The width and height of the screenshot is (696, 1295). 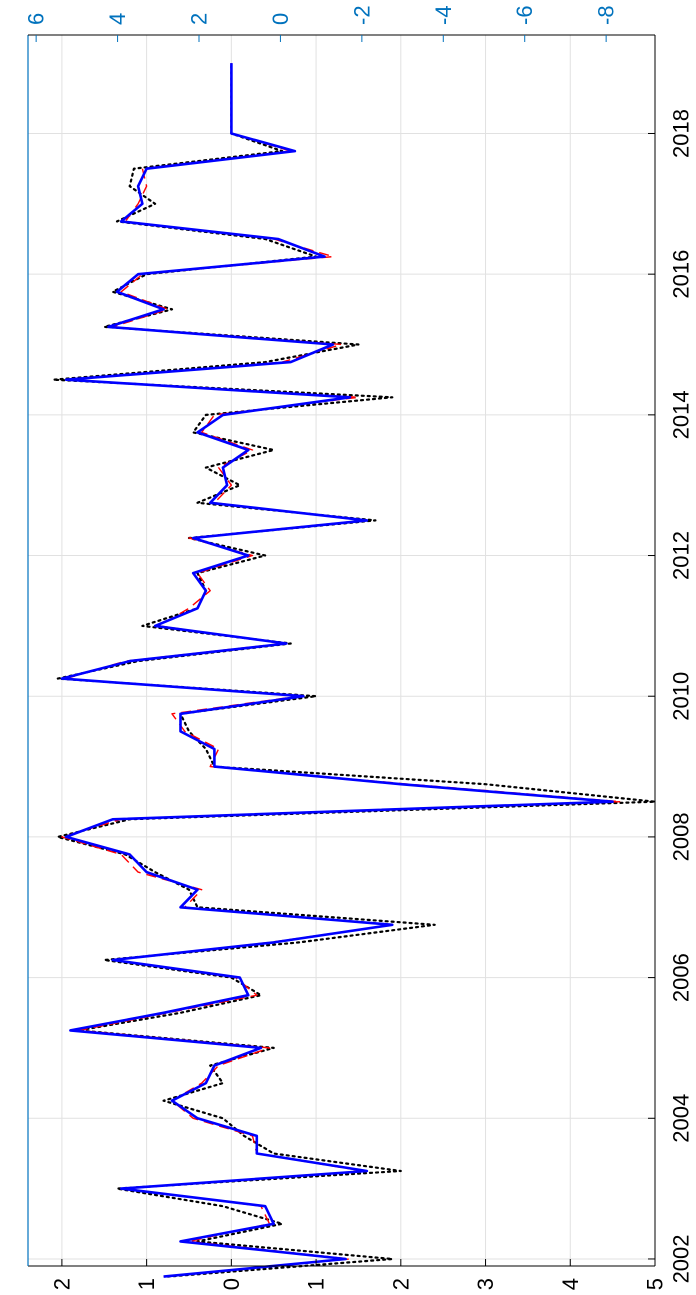 I want to click on time-tick-label-5: 2012, so click(x=681, y=555).